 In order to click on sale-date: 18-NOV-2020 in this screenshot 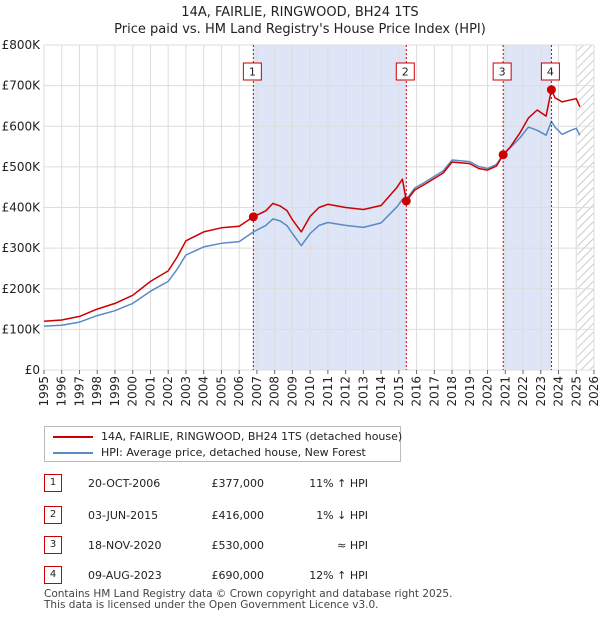, I will do `click(125, 545)`.